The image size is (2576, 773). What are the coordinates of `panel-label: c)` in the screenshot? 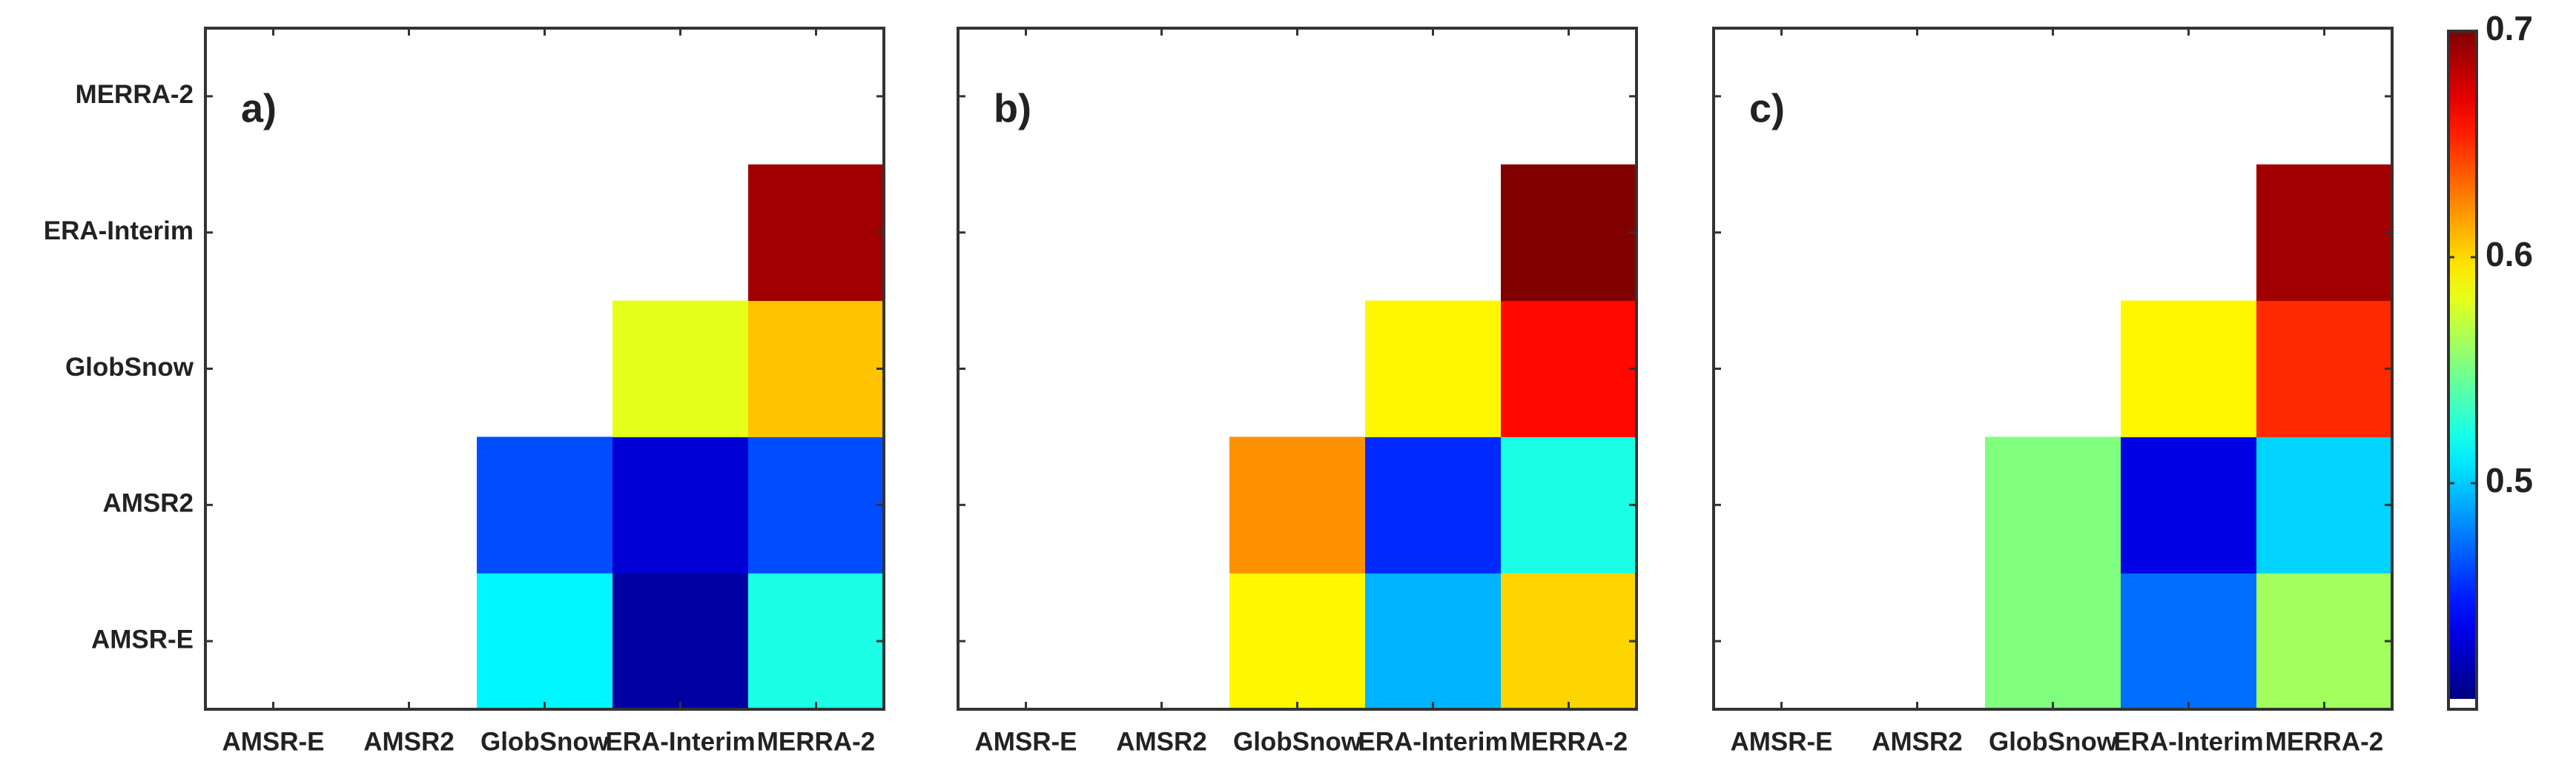 It's located at (1767, 108).